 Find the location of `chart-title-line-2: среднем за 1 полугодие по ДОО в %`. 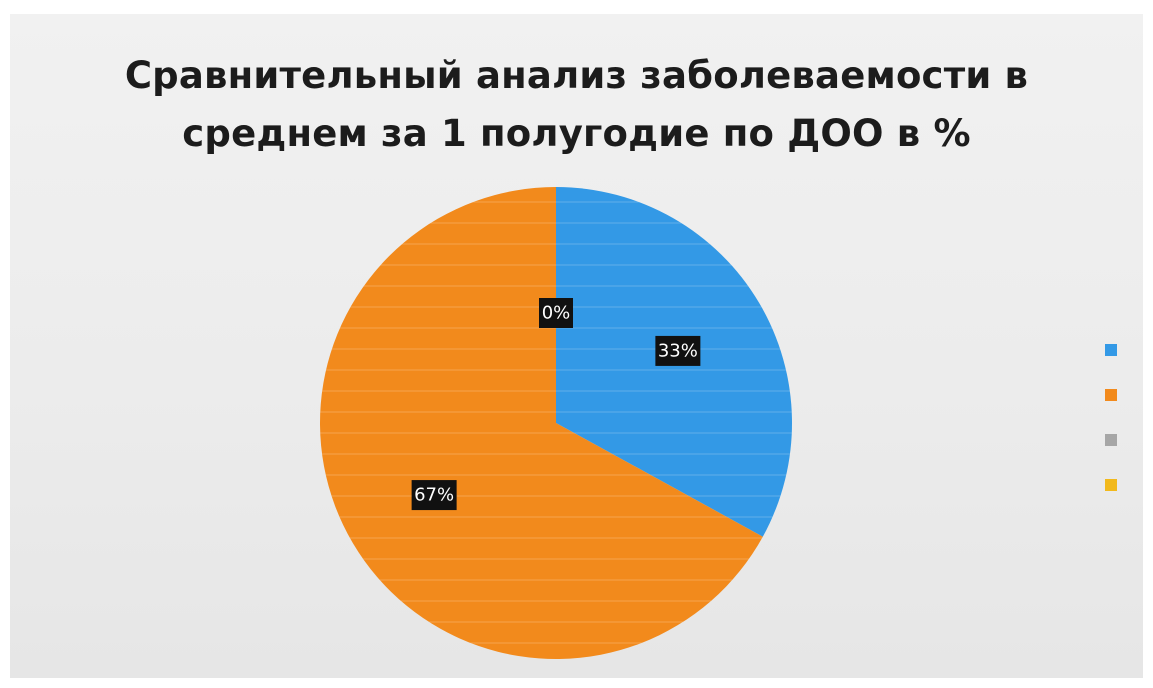

chart-title-line-2: среднем за 1 полугодие по ДОО в % is located at coordinates (576, 133).